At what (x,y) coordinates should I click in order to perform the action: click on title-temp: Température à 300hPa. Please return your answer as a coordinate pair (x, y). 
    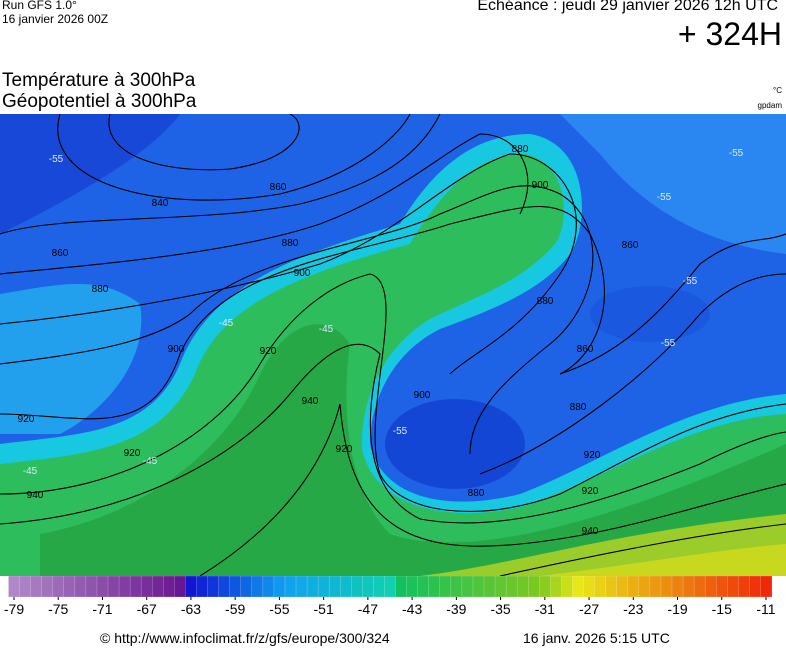
    Looking at the image, I should click on (99, 80).